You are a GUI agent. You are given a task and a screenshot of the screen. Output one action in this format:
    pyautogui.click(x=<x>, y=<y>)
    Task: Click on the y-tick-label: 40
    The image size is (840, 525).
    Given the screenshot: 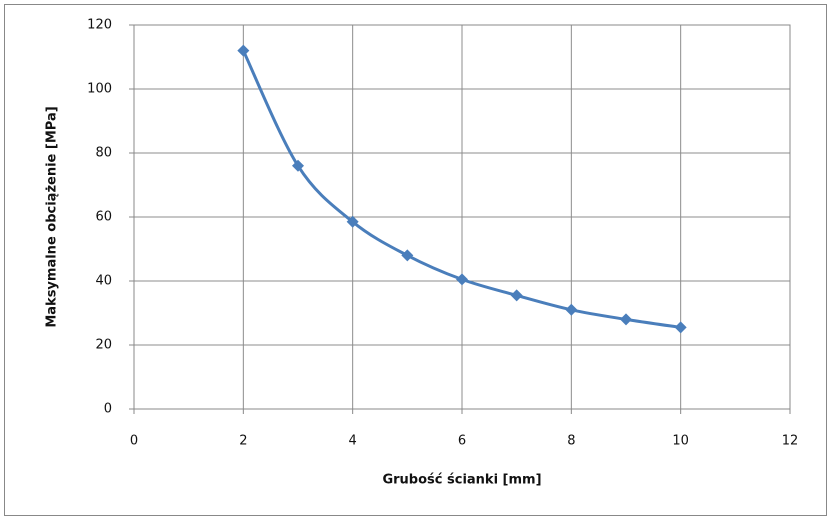 What is the action you would take?
    pyautogui.click(x=103, y=281)
    